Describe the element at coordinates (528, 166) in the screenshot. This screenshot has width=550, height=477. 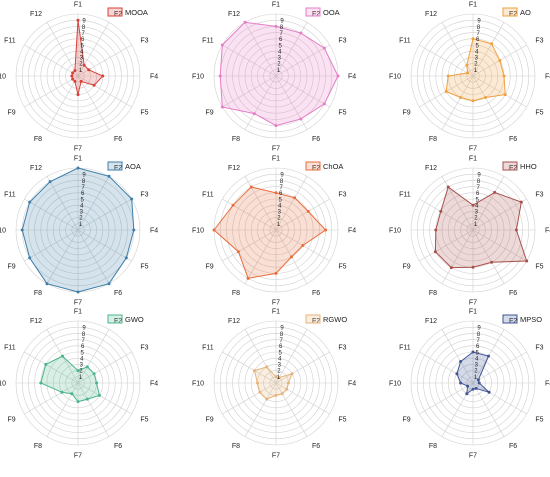
I see `legend-label: HHO` at that location.